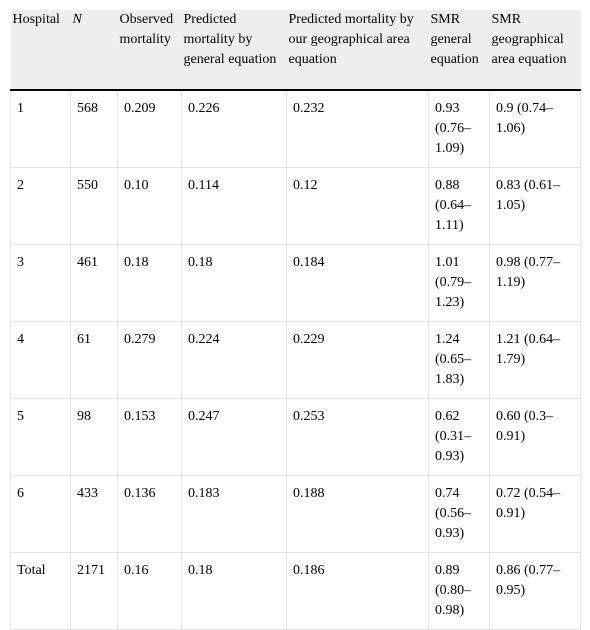 The width and height of the screenshot is (590, 630). What do you see at coordinates (357, 437) in the screenshot?
I see `cell-predicted-geographical: 0.253` at bounding box center [357, 437].